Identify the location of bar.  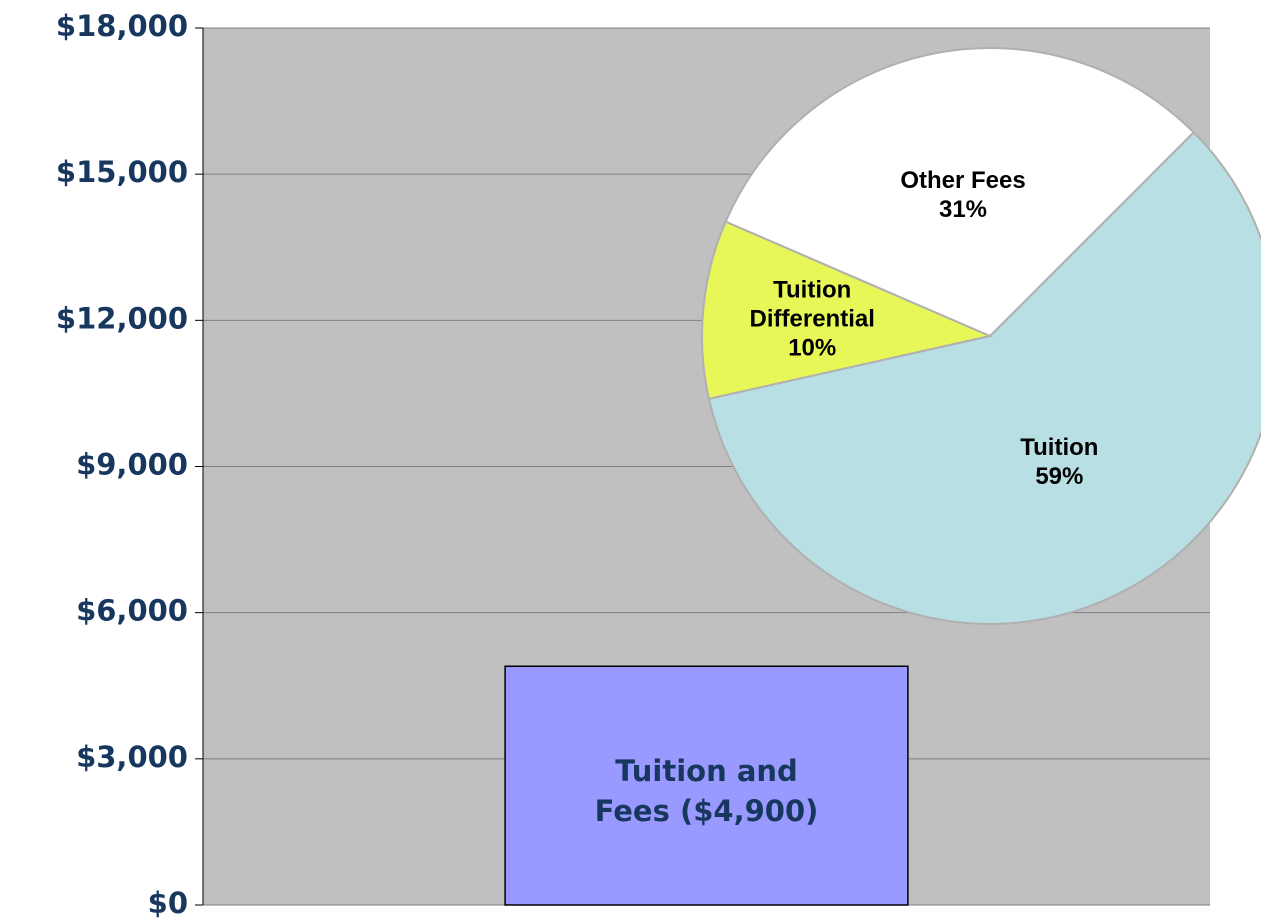
(706, 785).